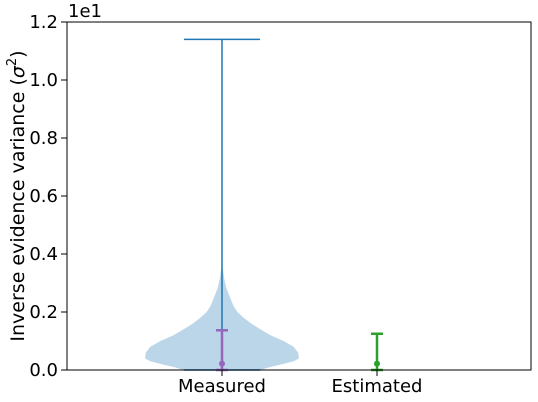 The height and width of the screenshot is (402, 538). What do you see at coordinates (18, 209) in the screenshot?
I see `y-axis-label-text: Inverse evidence variance (` at bounding box center [18, 209].